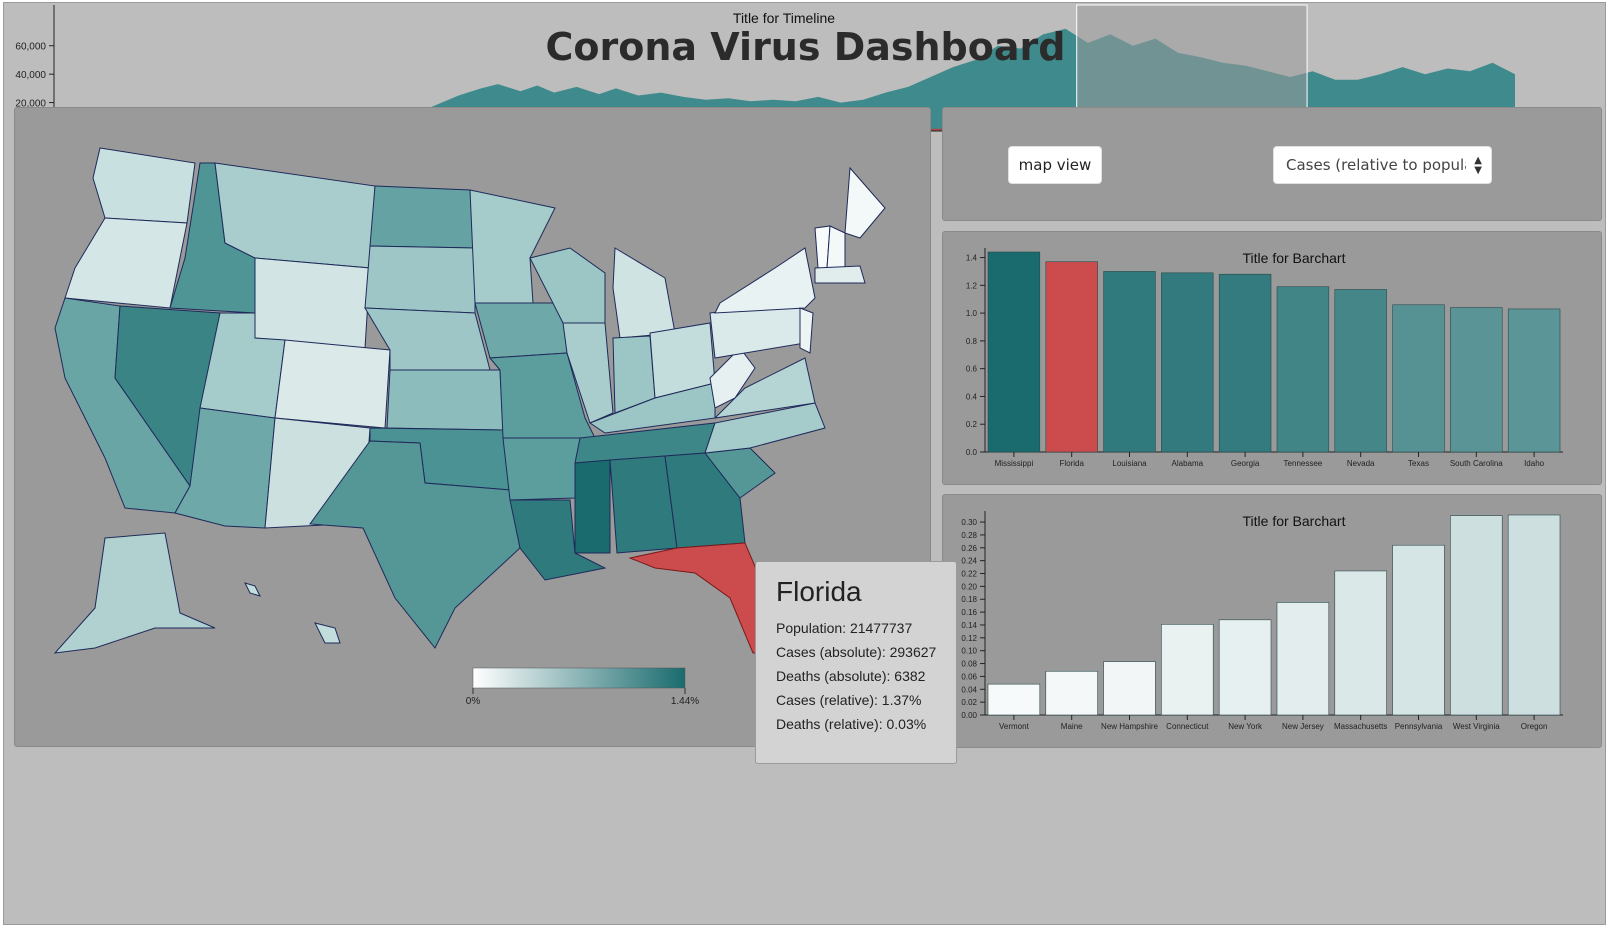 This screenshot has width=1609, height=927. I want to click on state-wisconsin, so click(567, 285).